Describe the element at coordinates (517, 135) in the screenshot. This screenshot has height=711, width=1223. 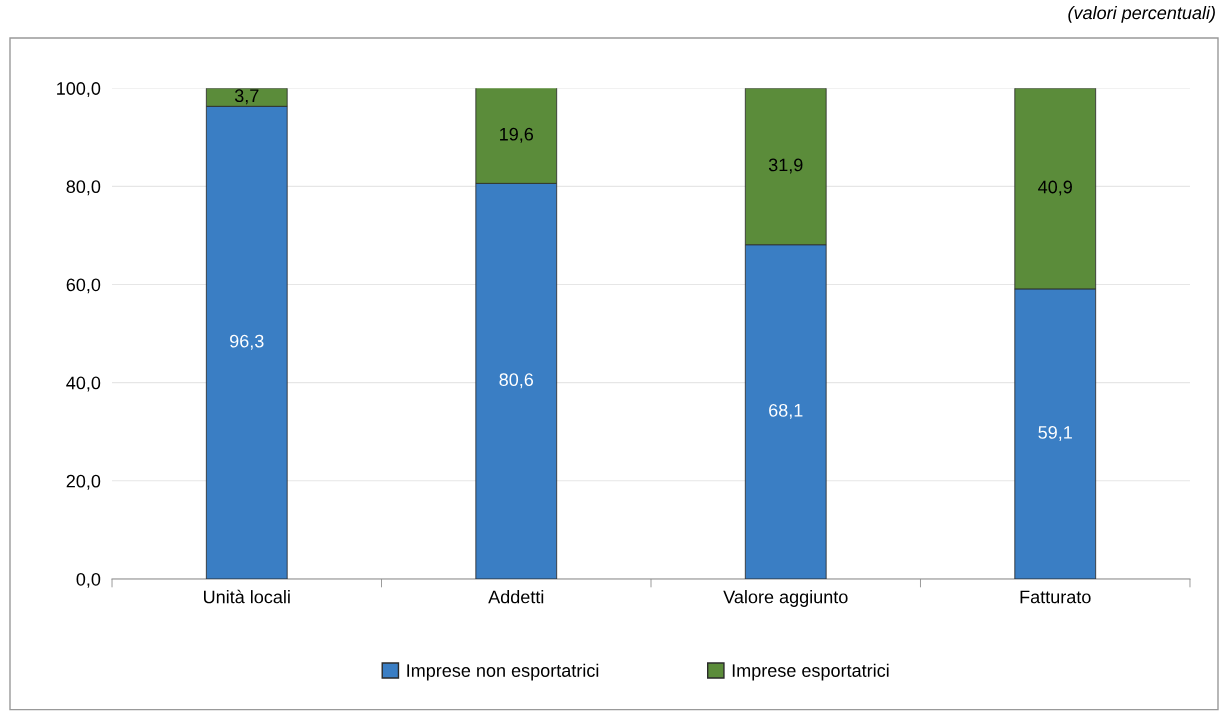
I see `data-label: 19,6` at that location.